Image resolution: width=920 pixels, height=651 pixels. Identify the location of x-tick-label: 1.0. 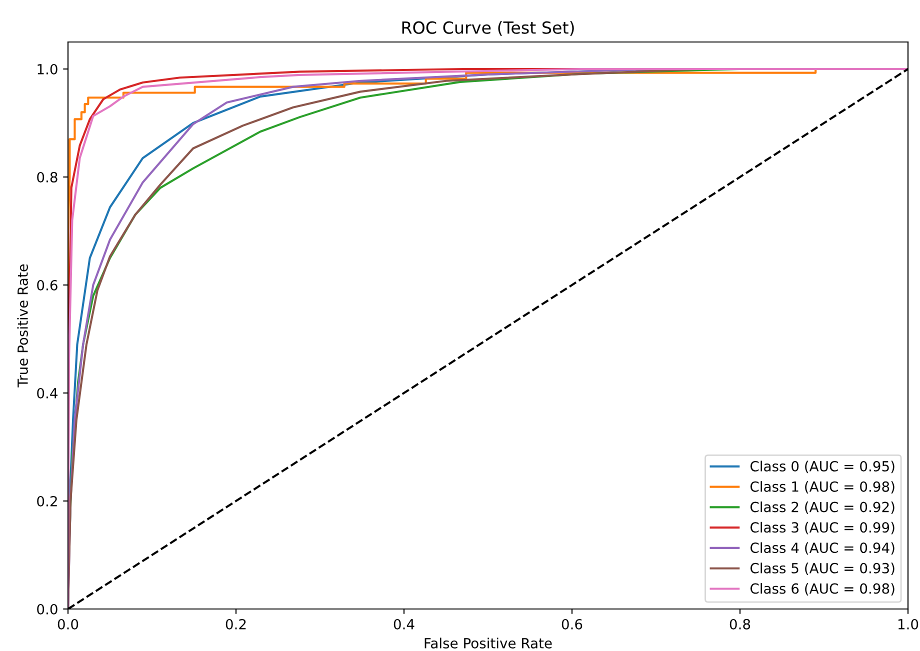
(908, 624).